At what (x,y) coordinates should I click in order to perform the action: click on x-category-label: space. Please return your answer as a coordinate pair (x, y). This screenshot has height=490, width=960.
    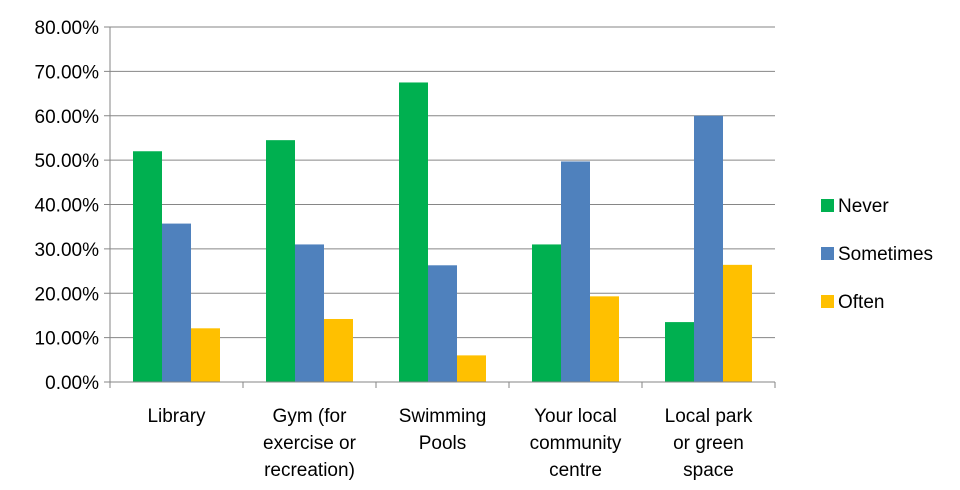
    Looking at the image, I should click on (708, 470).